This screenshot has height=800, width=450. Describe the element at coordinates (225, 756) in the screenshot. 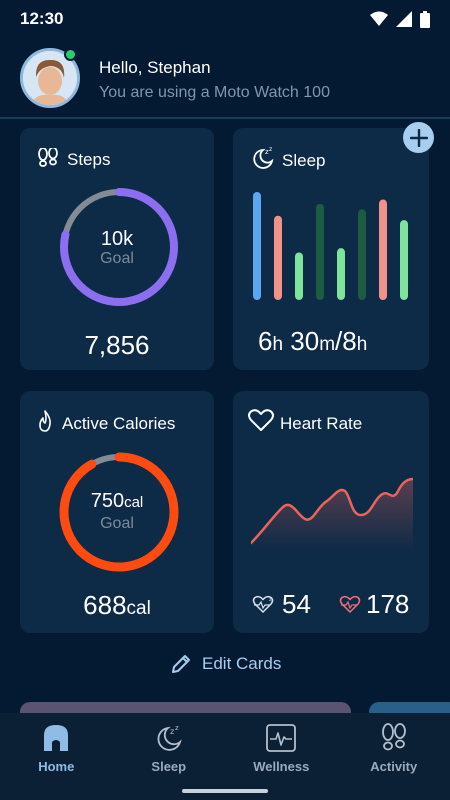

I see `bottom-nav: Home z z Sleep Wellness` at that location.